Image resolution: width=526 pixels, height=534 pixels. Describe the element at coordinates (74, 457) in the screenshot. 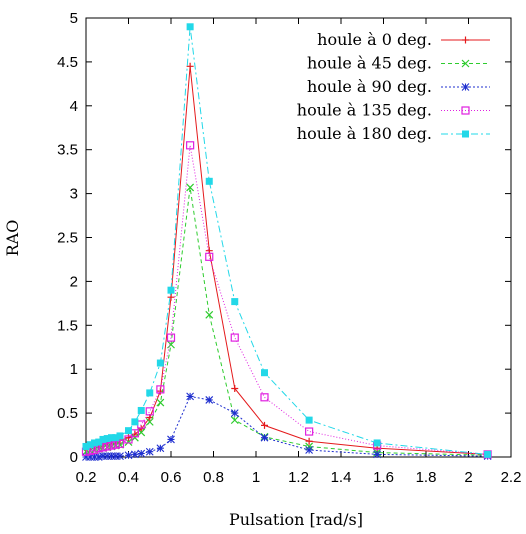

I see `y-tick-label: 0` at that location.